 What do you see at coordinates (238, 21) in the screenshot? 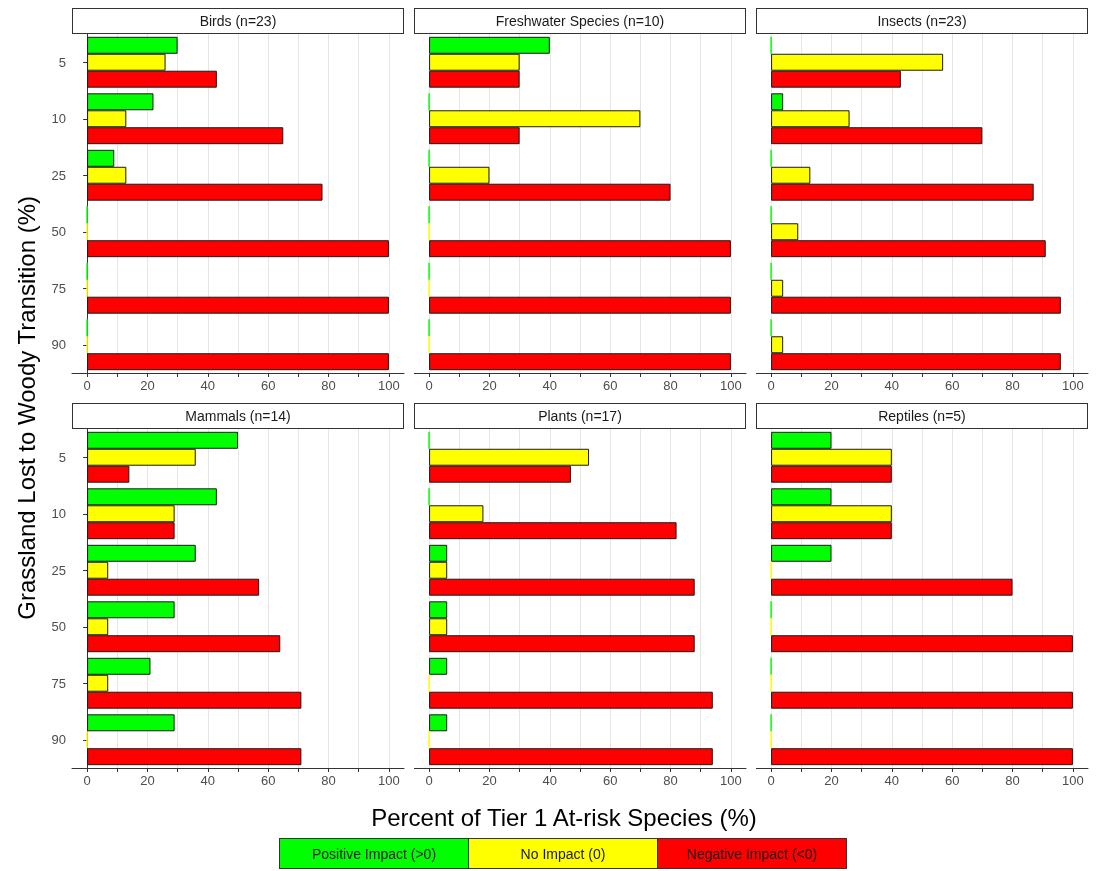
I see `chart-title: Birds (n=23)` at bounding box center [238, 21].